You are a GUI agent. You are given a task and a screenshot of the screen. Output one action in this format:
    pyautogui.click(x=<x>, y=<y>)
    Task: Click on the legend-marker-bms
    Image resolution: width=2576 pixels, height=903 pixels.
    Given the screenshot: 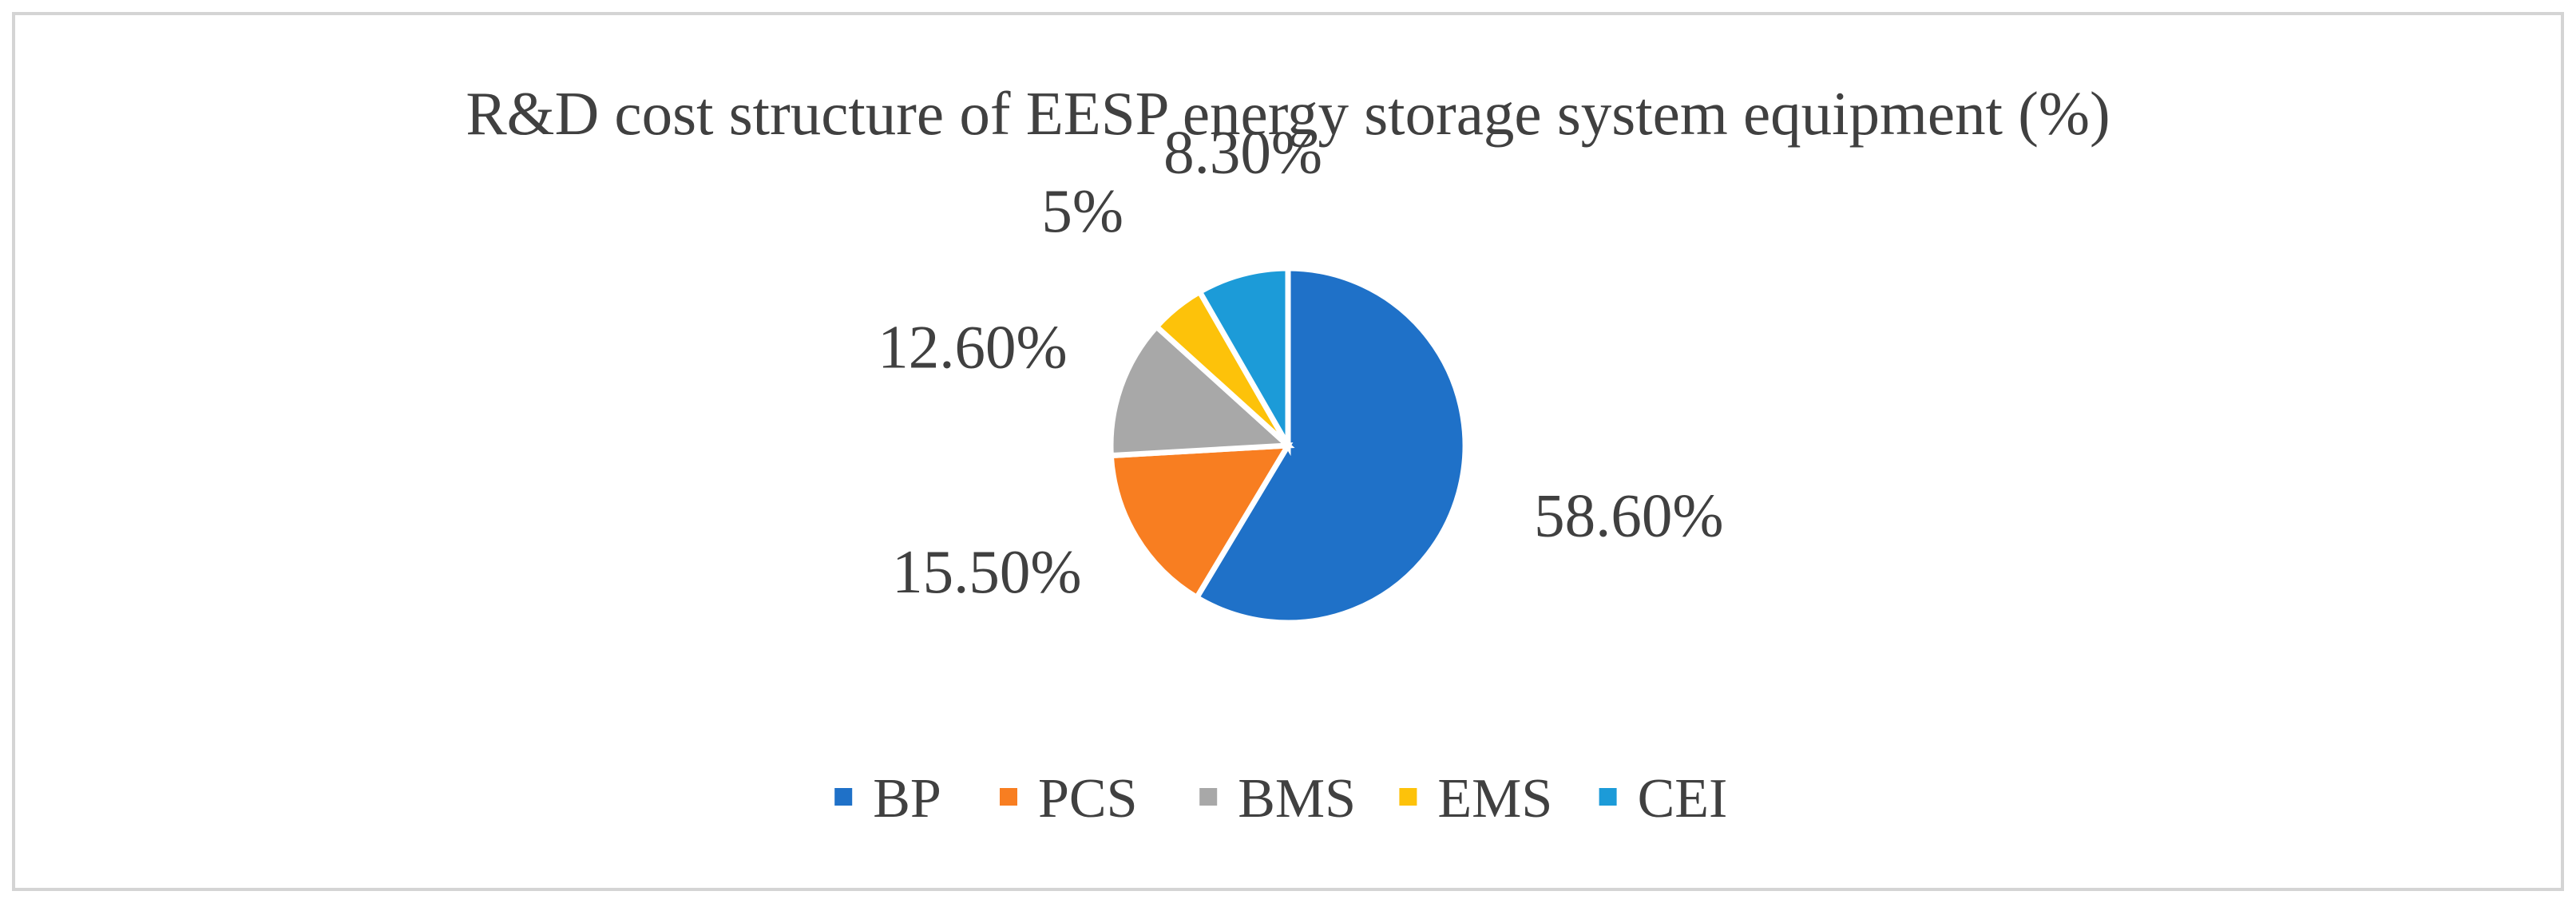 What is the action you would take?
    pyautogui.click(x=1208, y=797)
    